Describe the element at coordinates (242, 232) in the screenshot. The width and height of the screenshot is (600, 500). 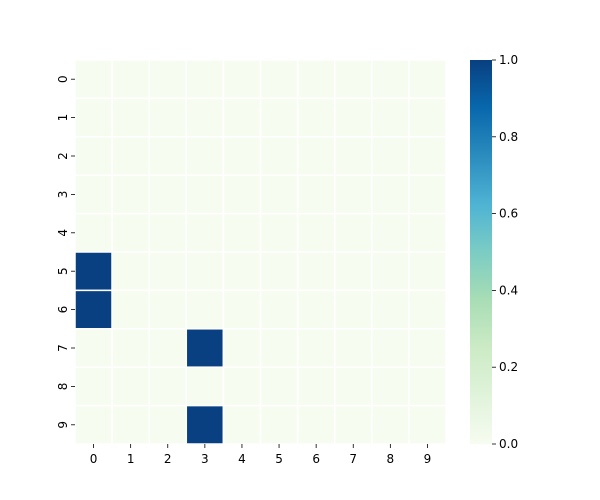
I see `heatmap-cell-r4-c4` at that location.